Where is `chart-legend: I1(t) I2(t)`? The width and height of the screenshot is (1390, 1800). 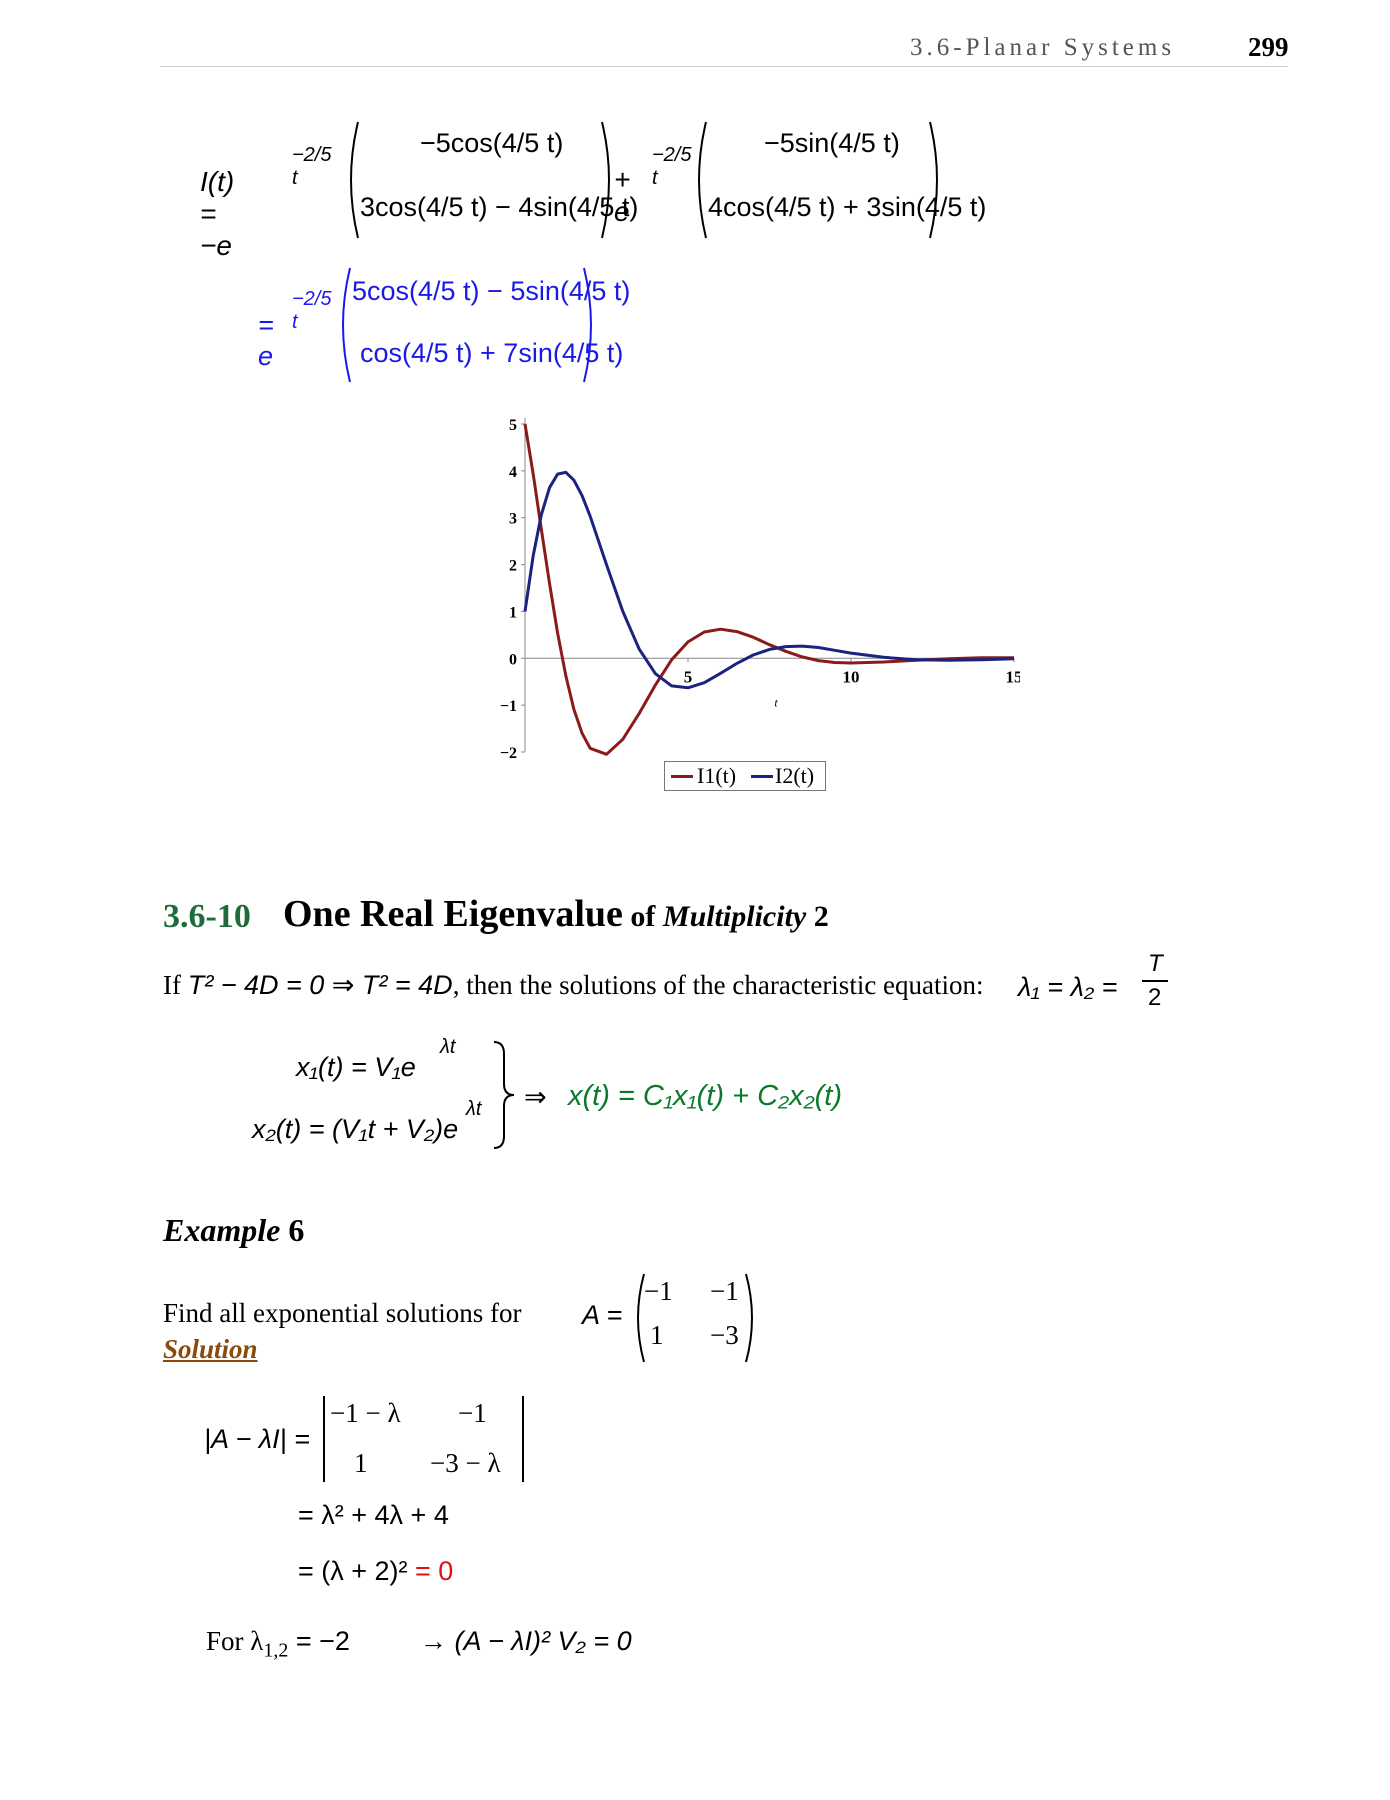 chart-legend: I1(t) I2(t) is located at coordinates (745, 776).